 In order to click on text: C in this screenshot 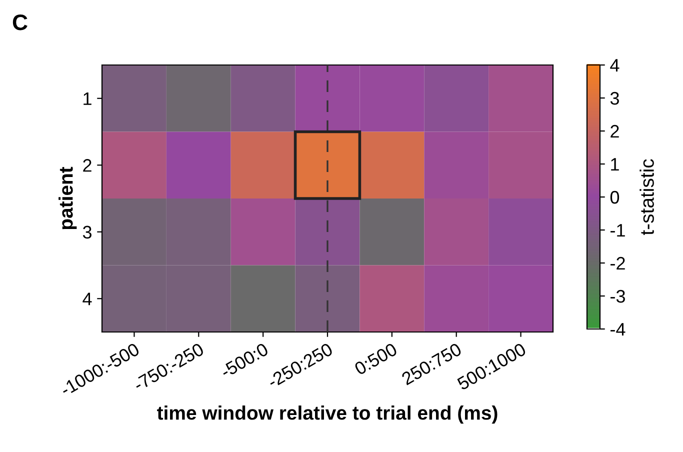, I will do `click(20, 22)`.